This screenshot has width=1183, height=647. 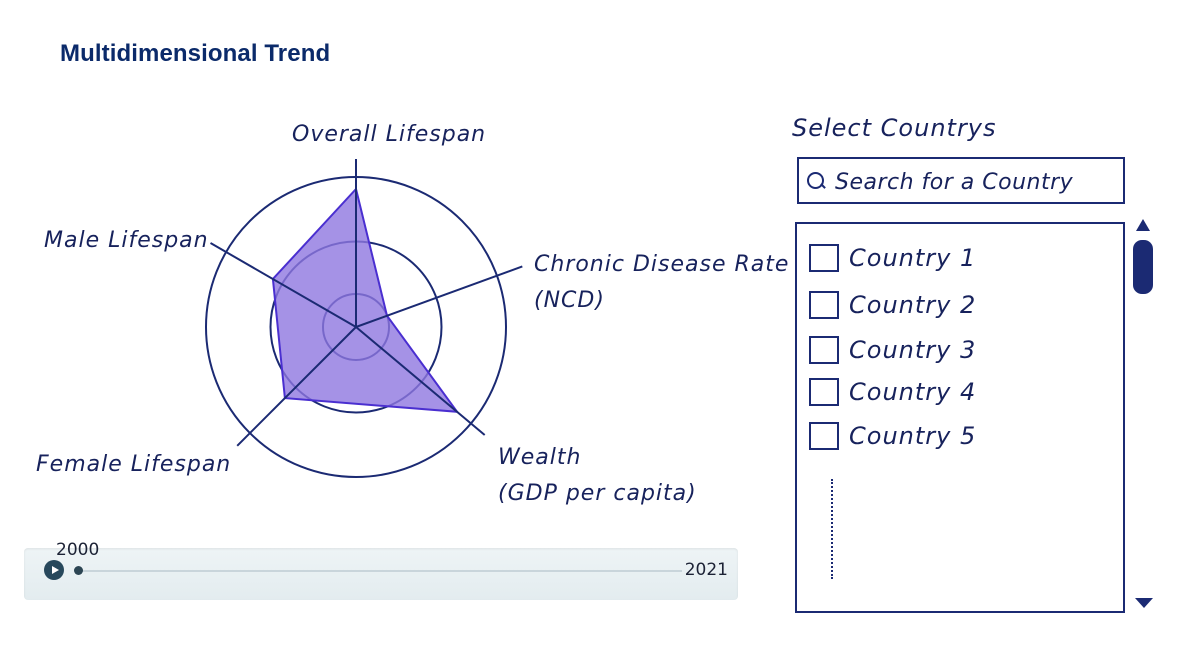 I want to click on country-search-input, so click(x=975, y=182).